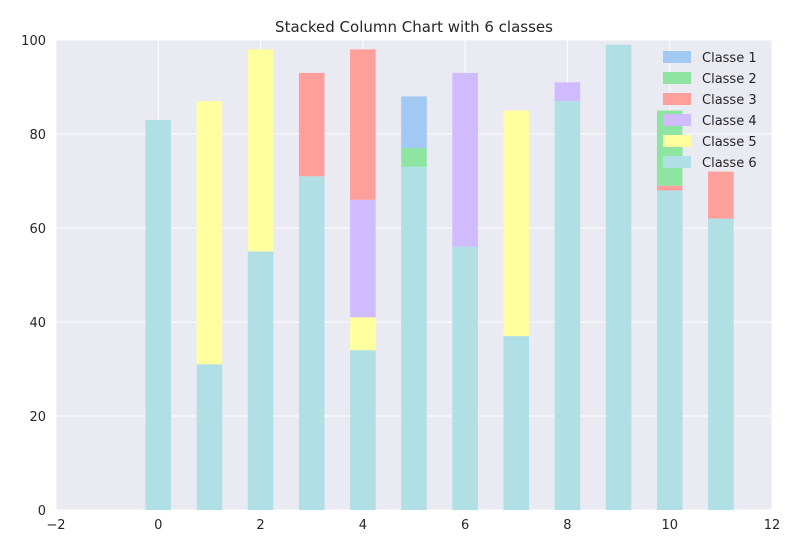 The width and height of the screenshot is (800, 550). I want to click on bar-classe-6-x5, so click(414, 338).